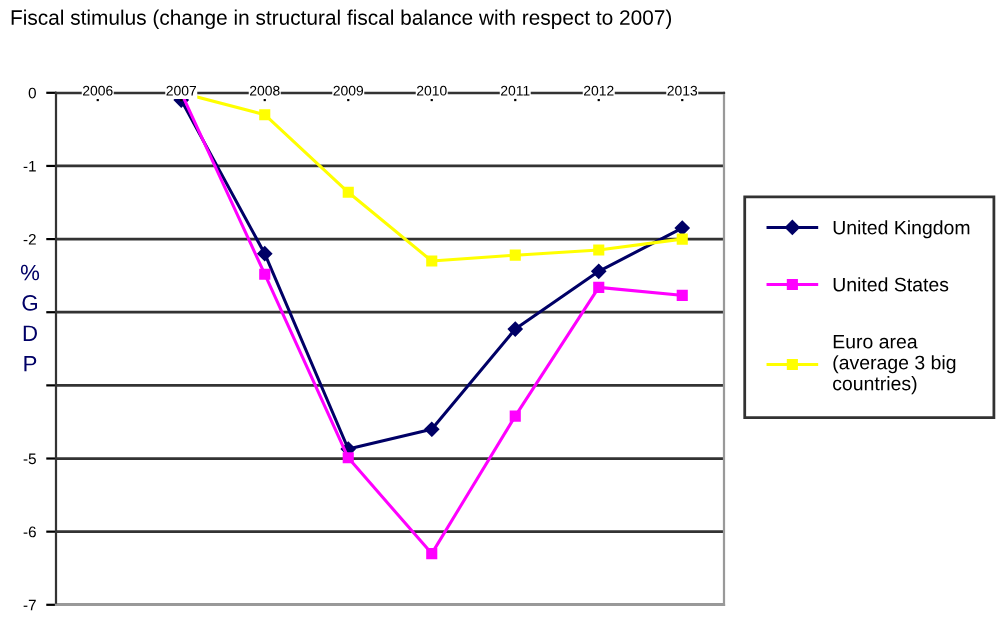  What do you see at coordinates (894, 364) in the screenshot?
I see `legend-label: Euro area (average 3 big countries)` at bounding box center [894, 364].